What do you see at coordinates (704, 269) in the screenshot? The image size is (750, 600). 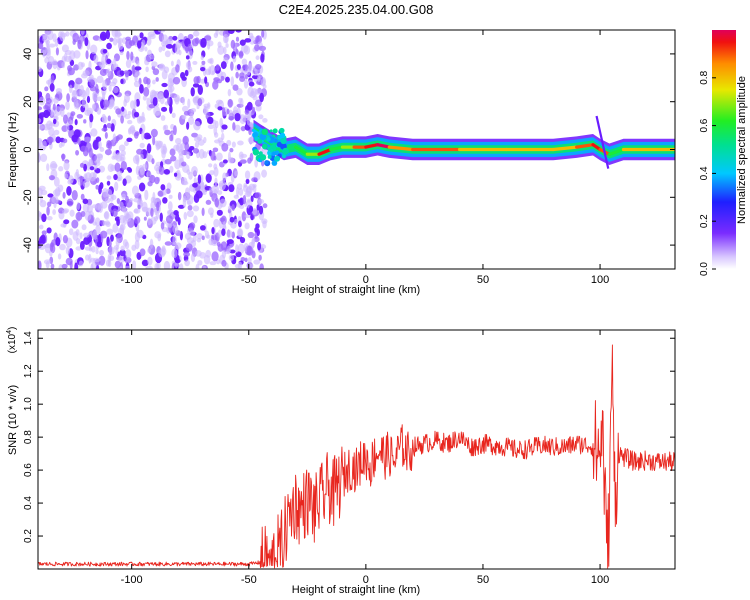 I see `colorbar-tick-label: 0.0` at bounding box center [704, 269].